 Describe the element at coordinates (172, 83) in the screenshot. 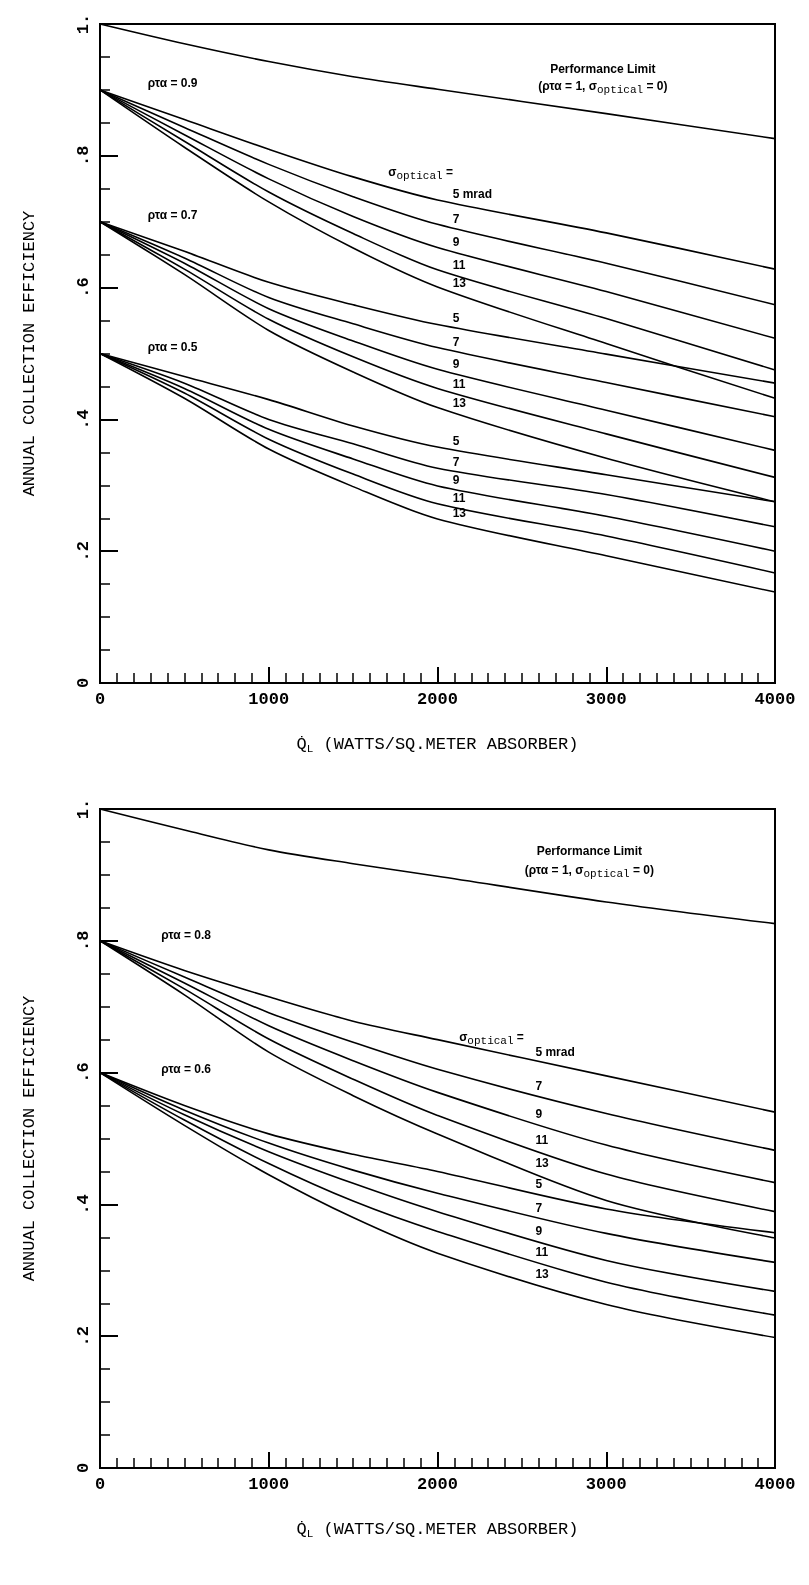

I see `annotation: ρτα = 0.9` at that location.